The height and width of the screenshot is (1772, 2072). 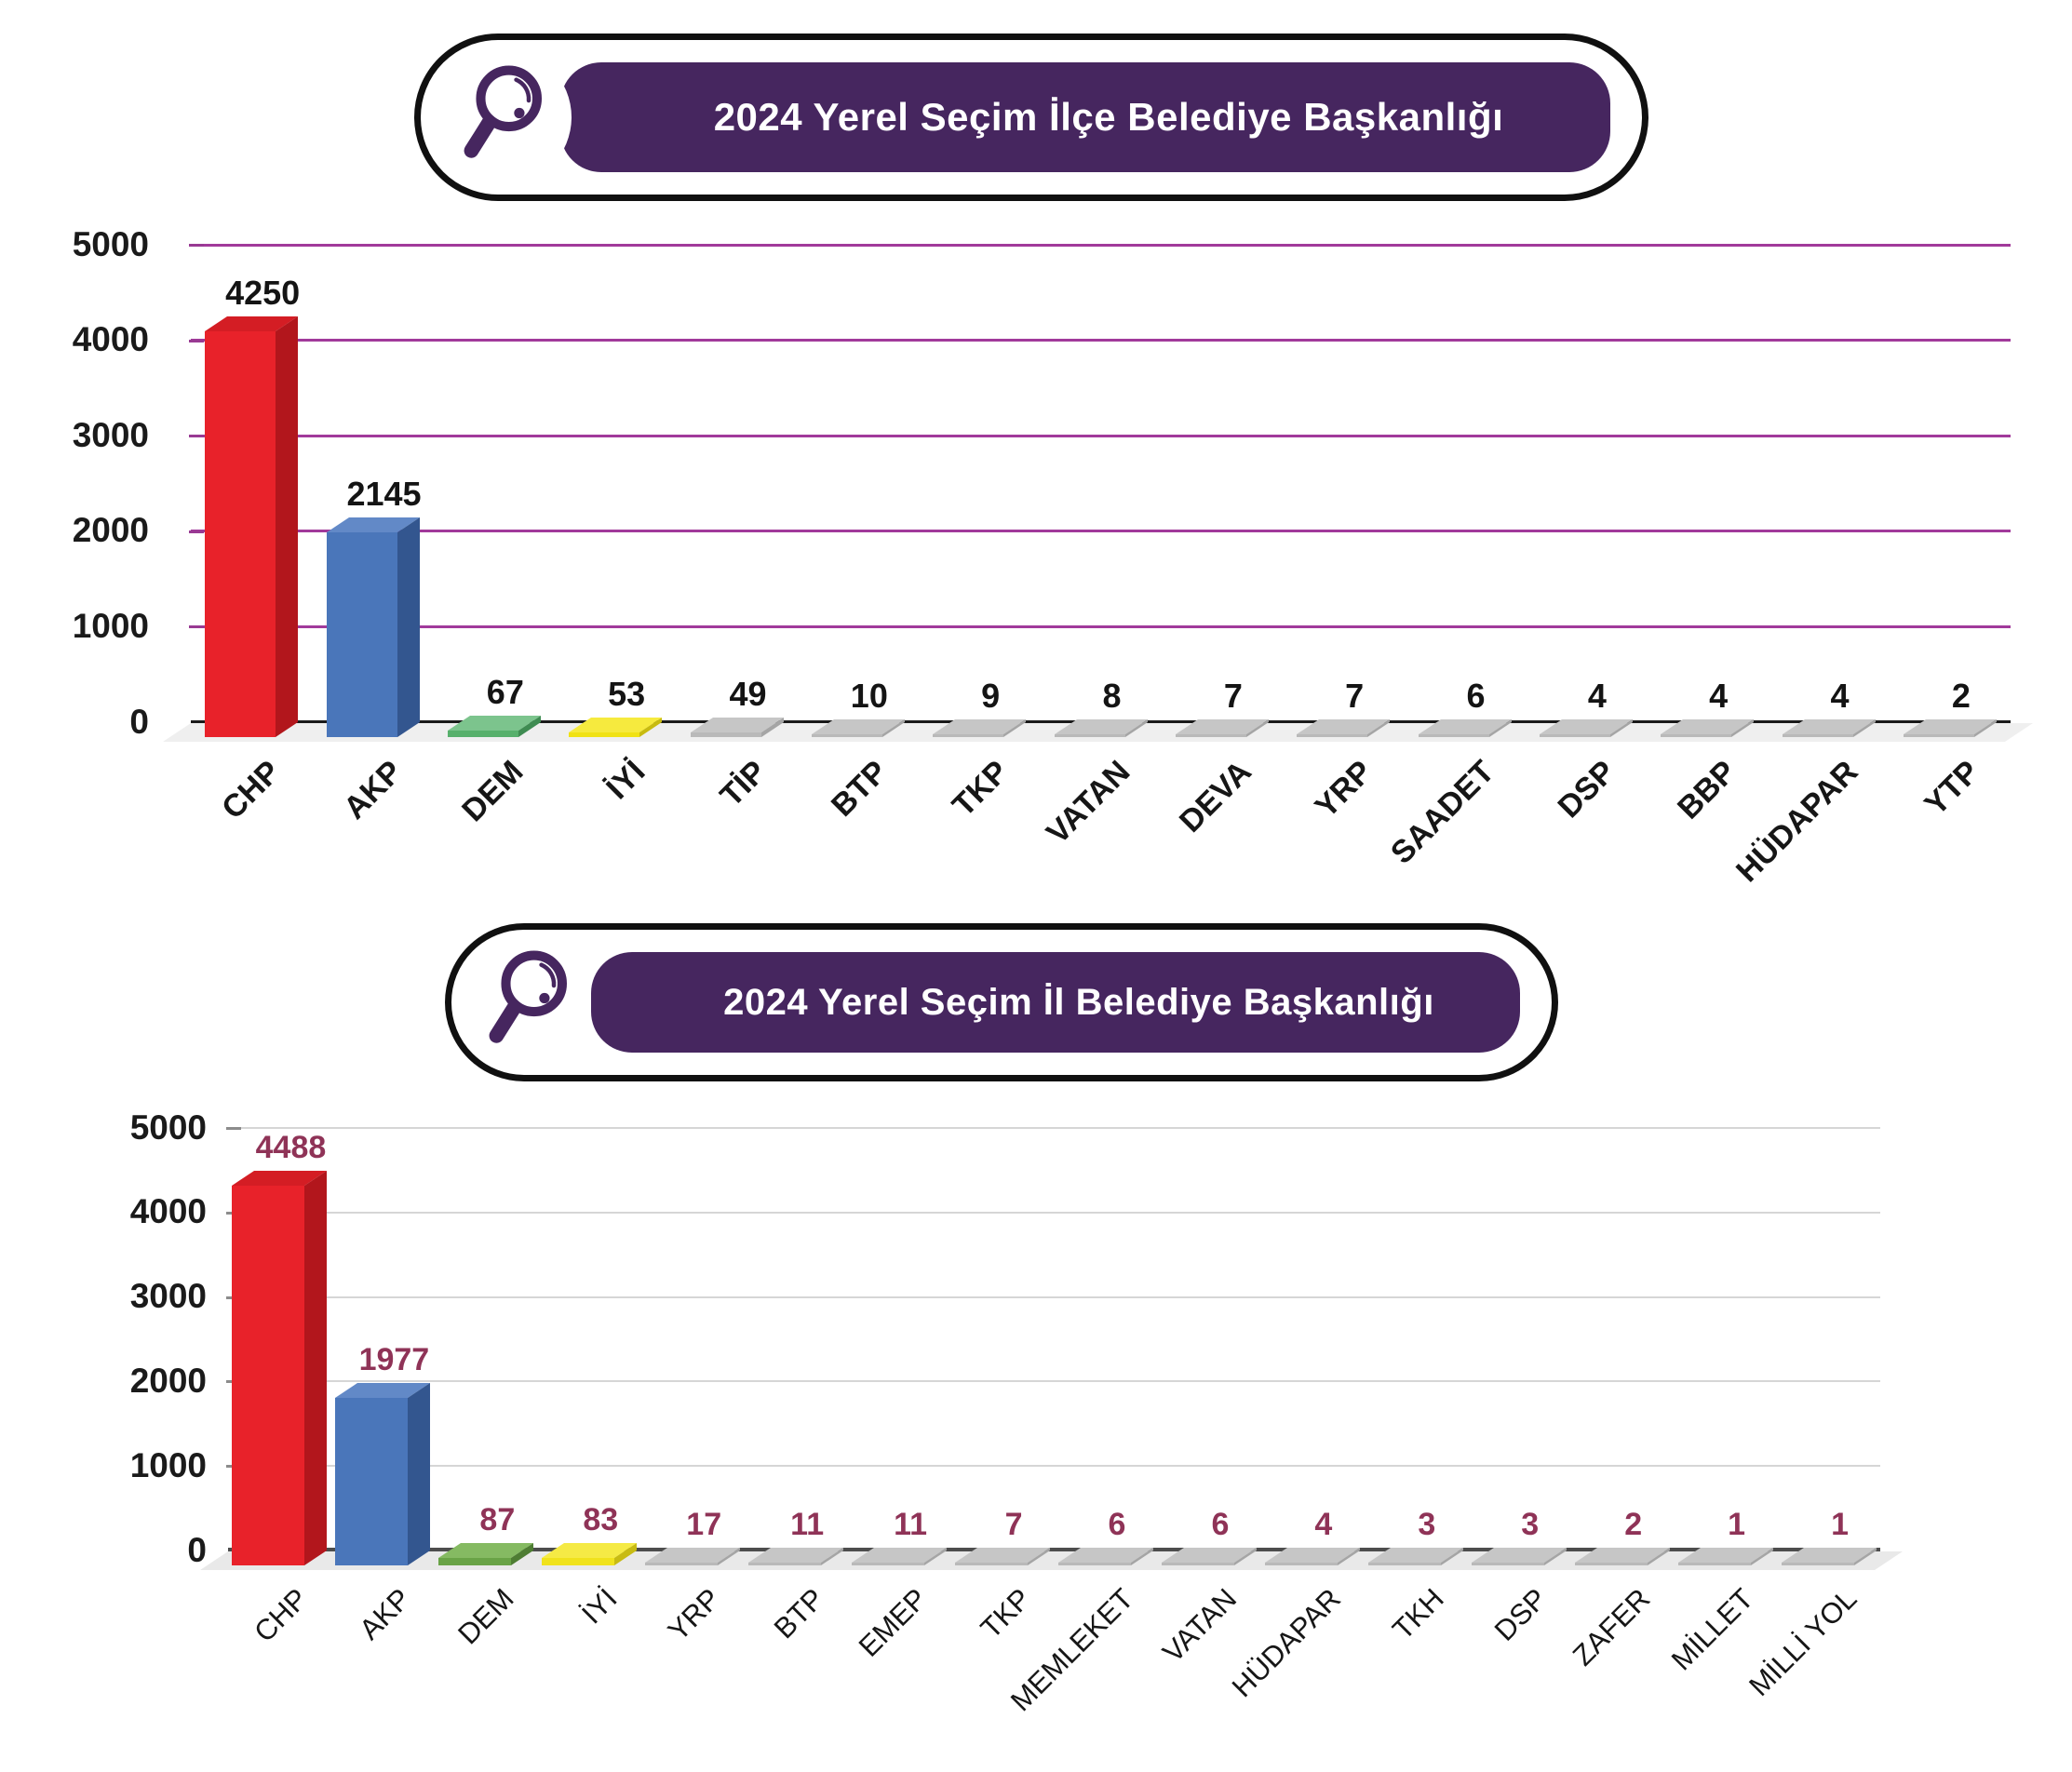 I want to click on x-label-EMEP: EMEP, so click(x=893, y=1622).